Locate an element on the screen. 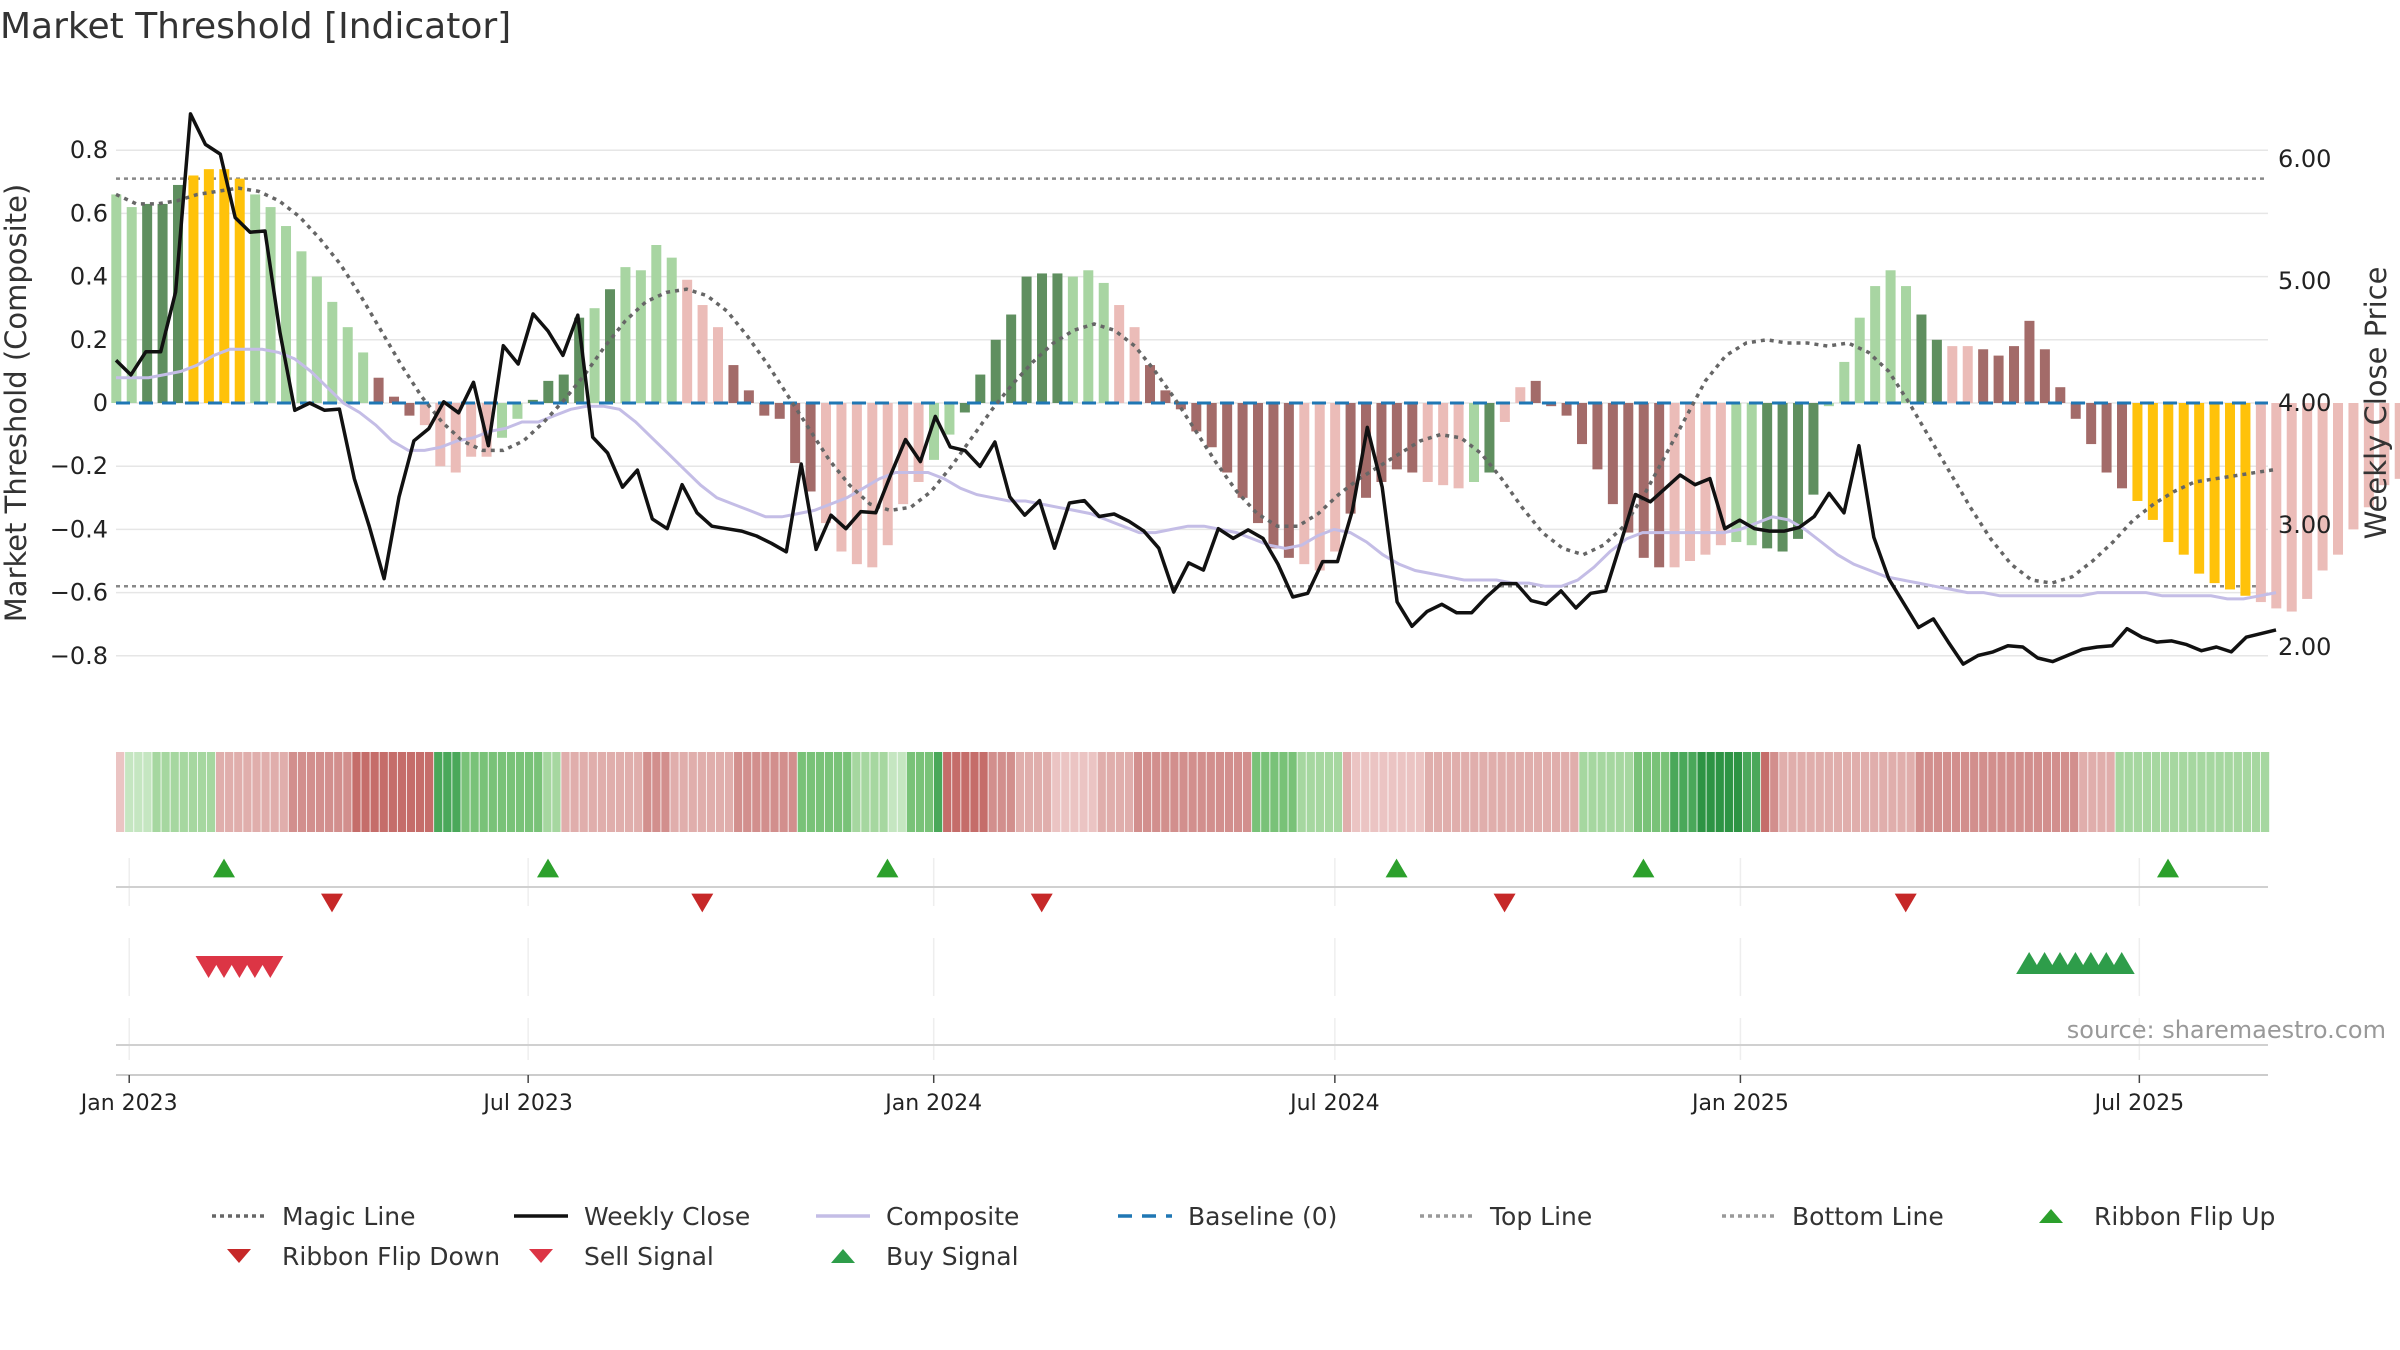 The height and width of the screenshot is (1350, 2400). legend-item-buy-signal: Buy Signal is located at coordinates (965, 1256).